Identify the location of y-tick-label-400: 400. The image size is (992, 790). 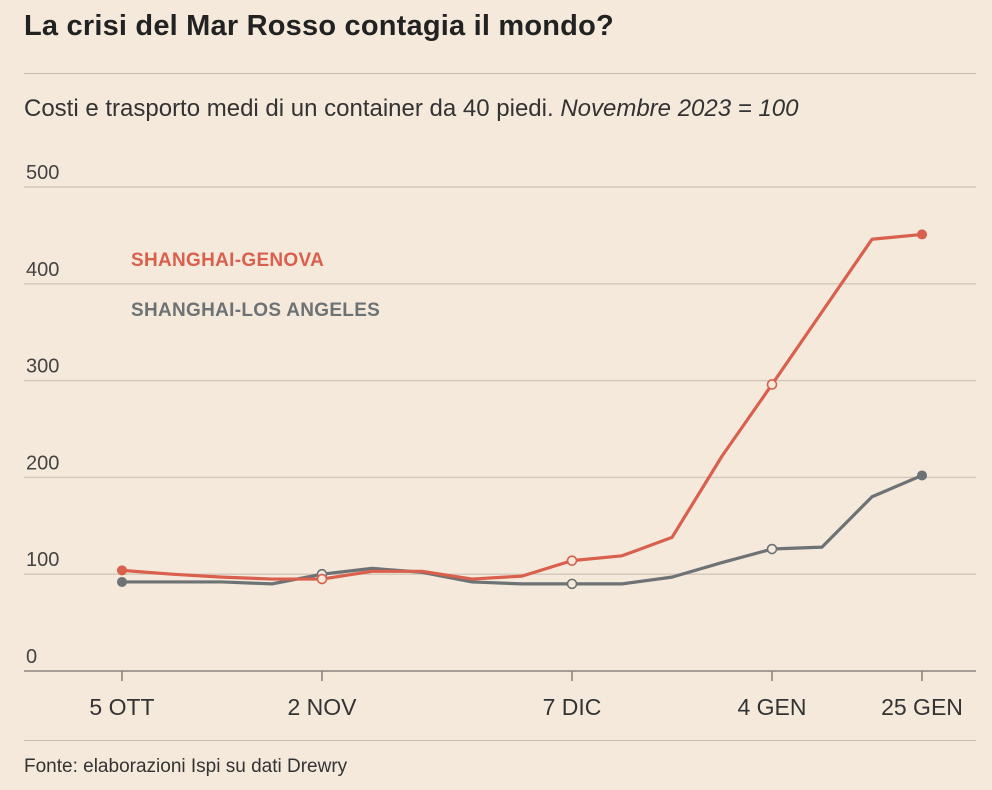
(42, 270).